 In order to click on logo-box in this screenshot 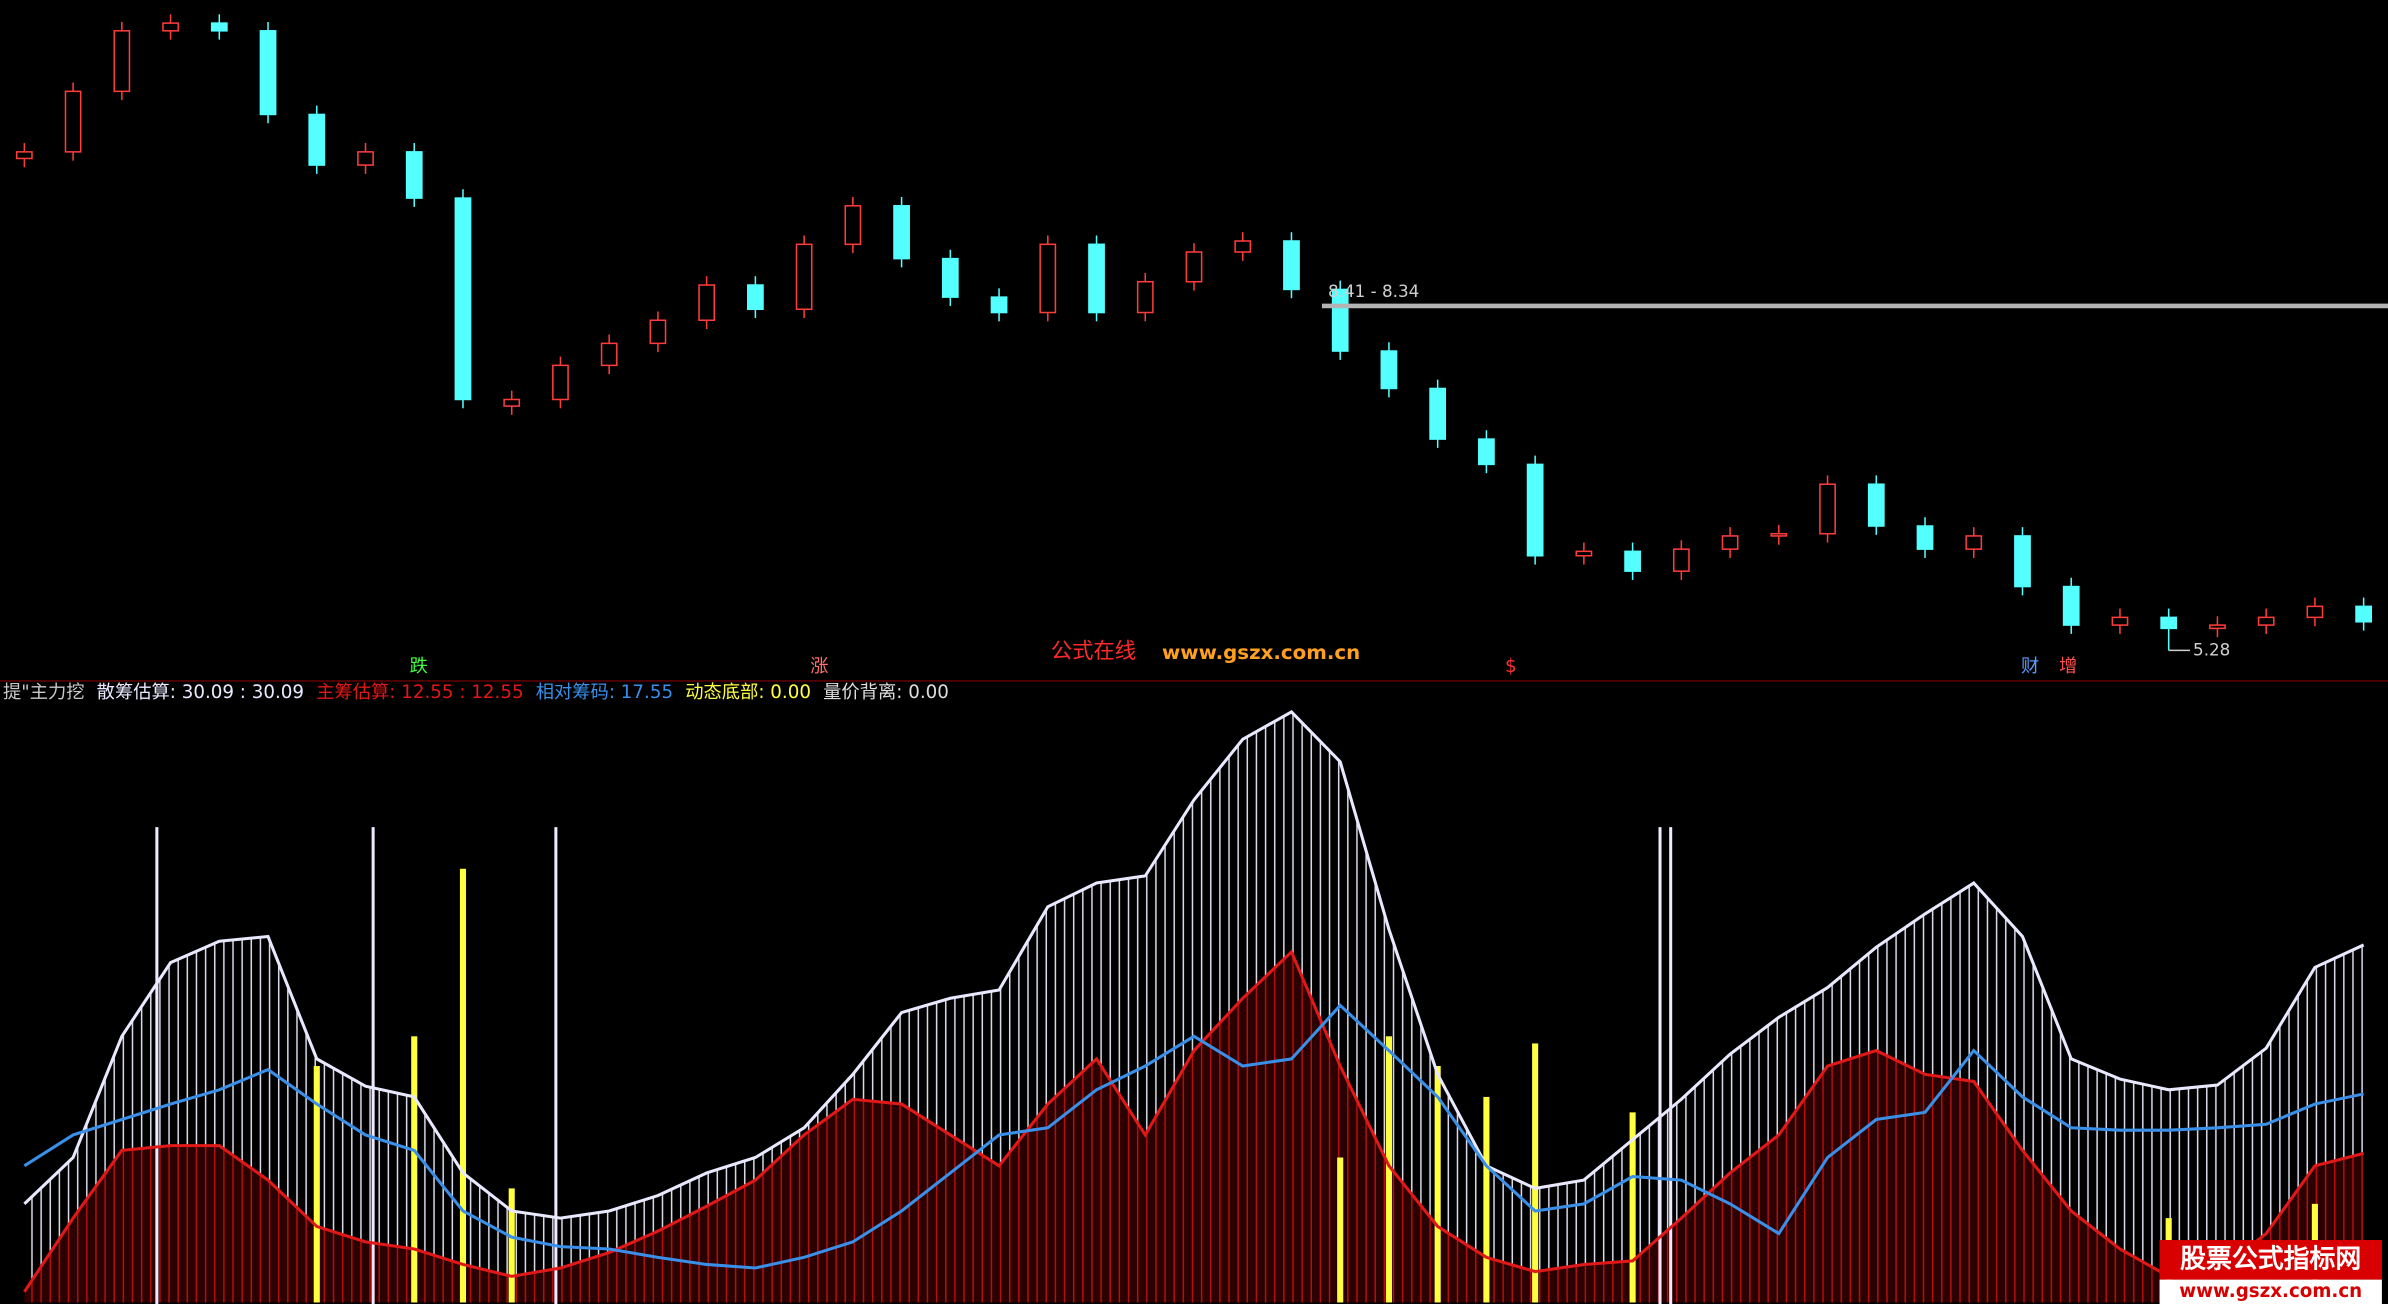, I will do `click(2270, 1260)`.